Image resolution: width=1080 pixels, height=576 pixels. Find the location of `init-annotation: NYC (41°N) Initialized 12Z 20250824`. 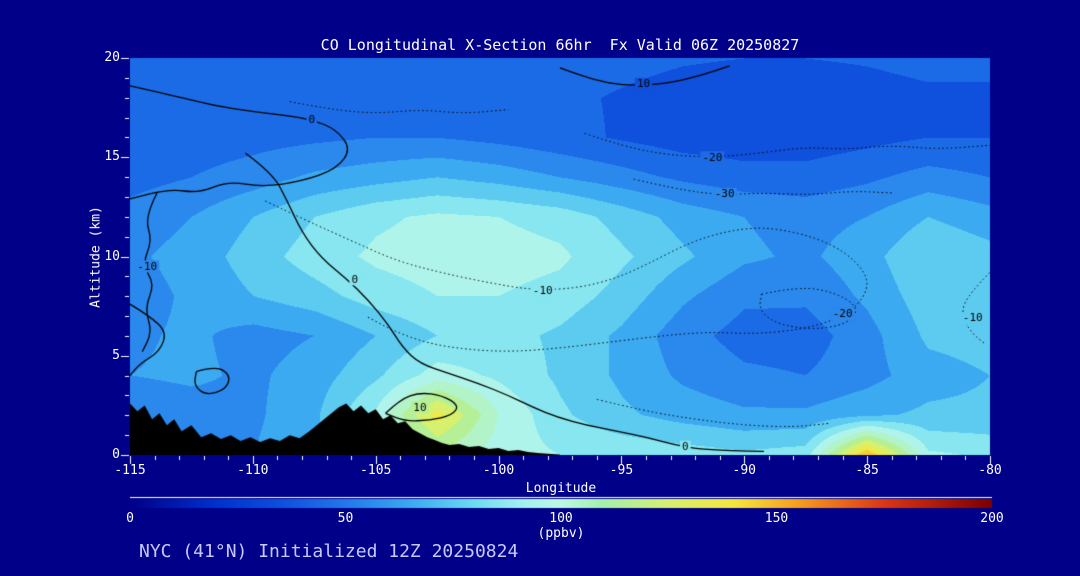

init-annotation: NYC (41°N) Initialized 12Z 20250824 is located at coordinates (329, 551).